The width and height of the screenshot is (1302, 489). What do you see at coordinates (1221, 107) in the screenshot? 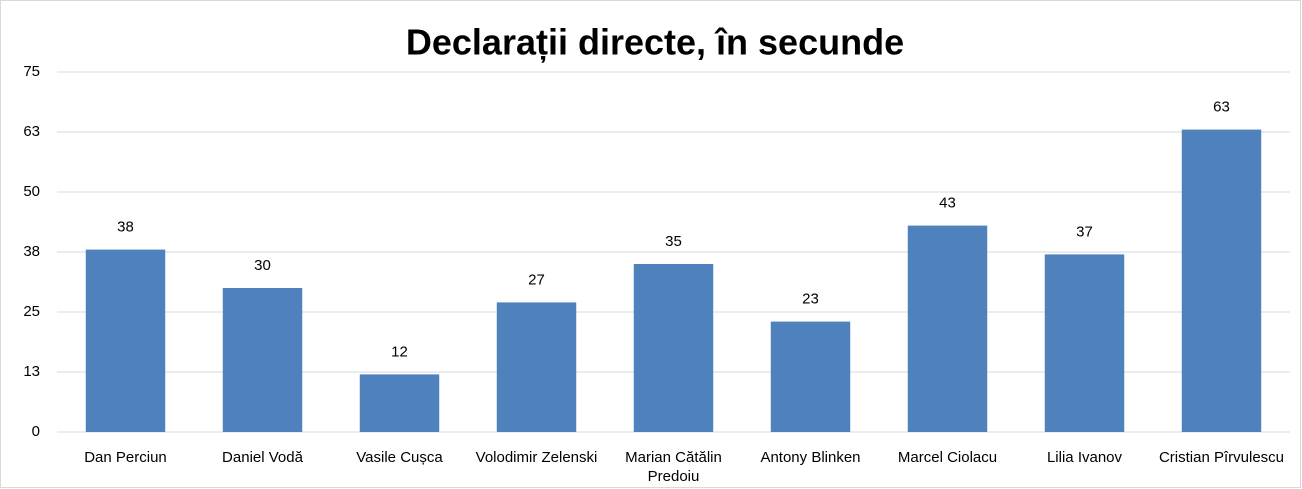
I see `data-label: 63` at bounding box center [1221, 107].